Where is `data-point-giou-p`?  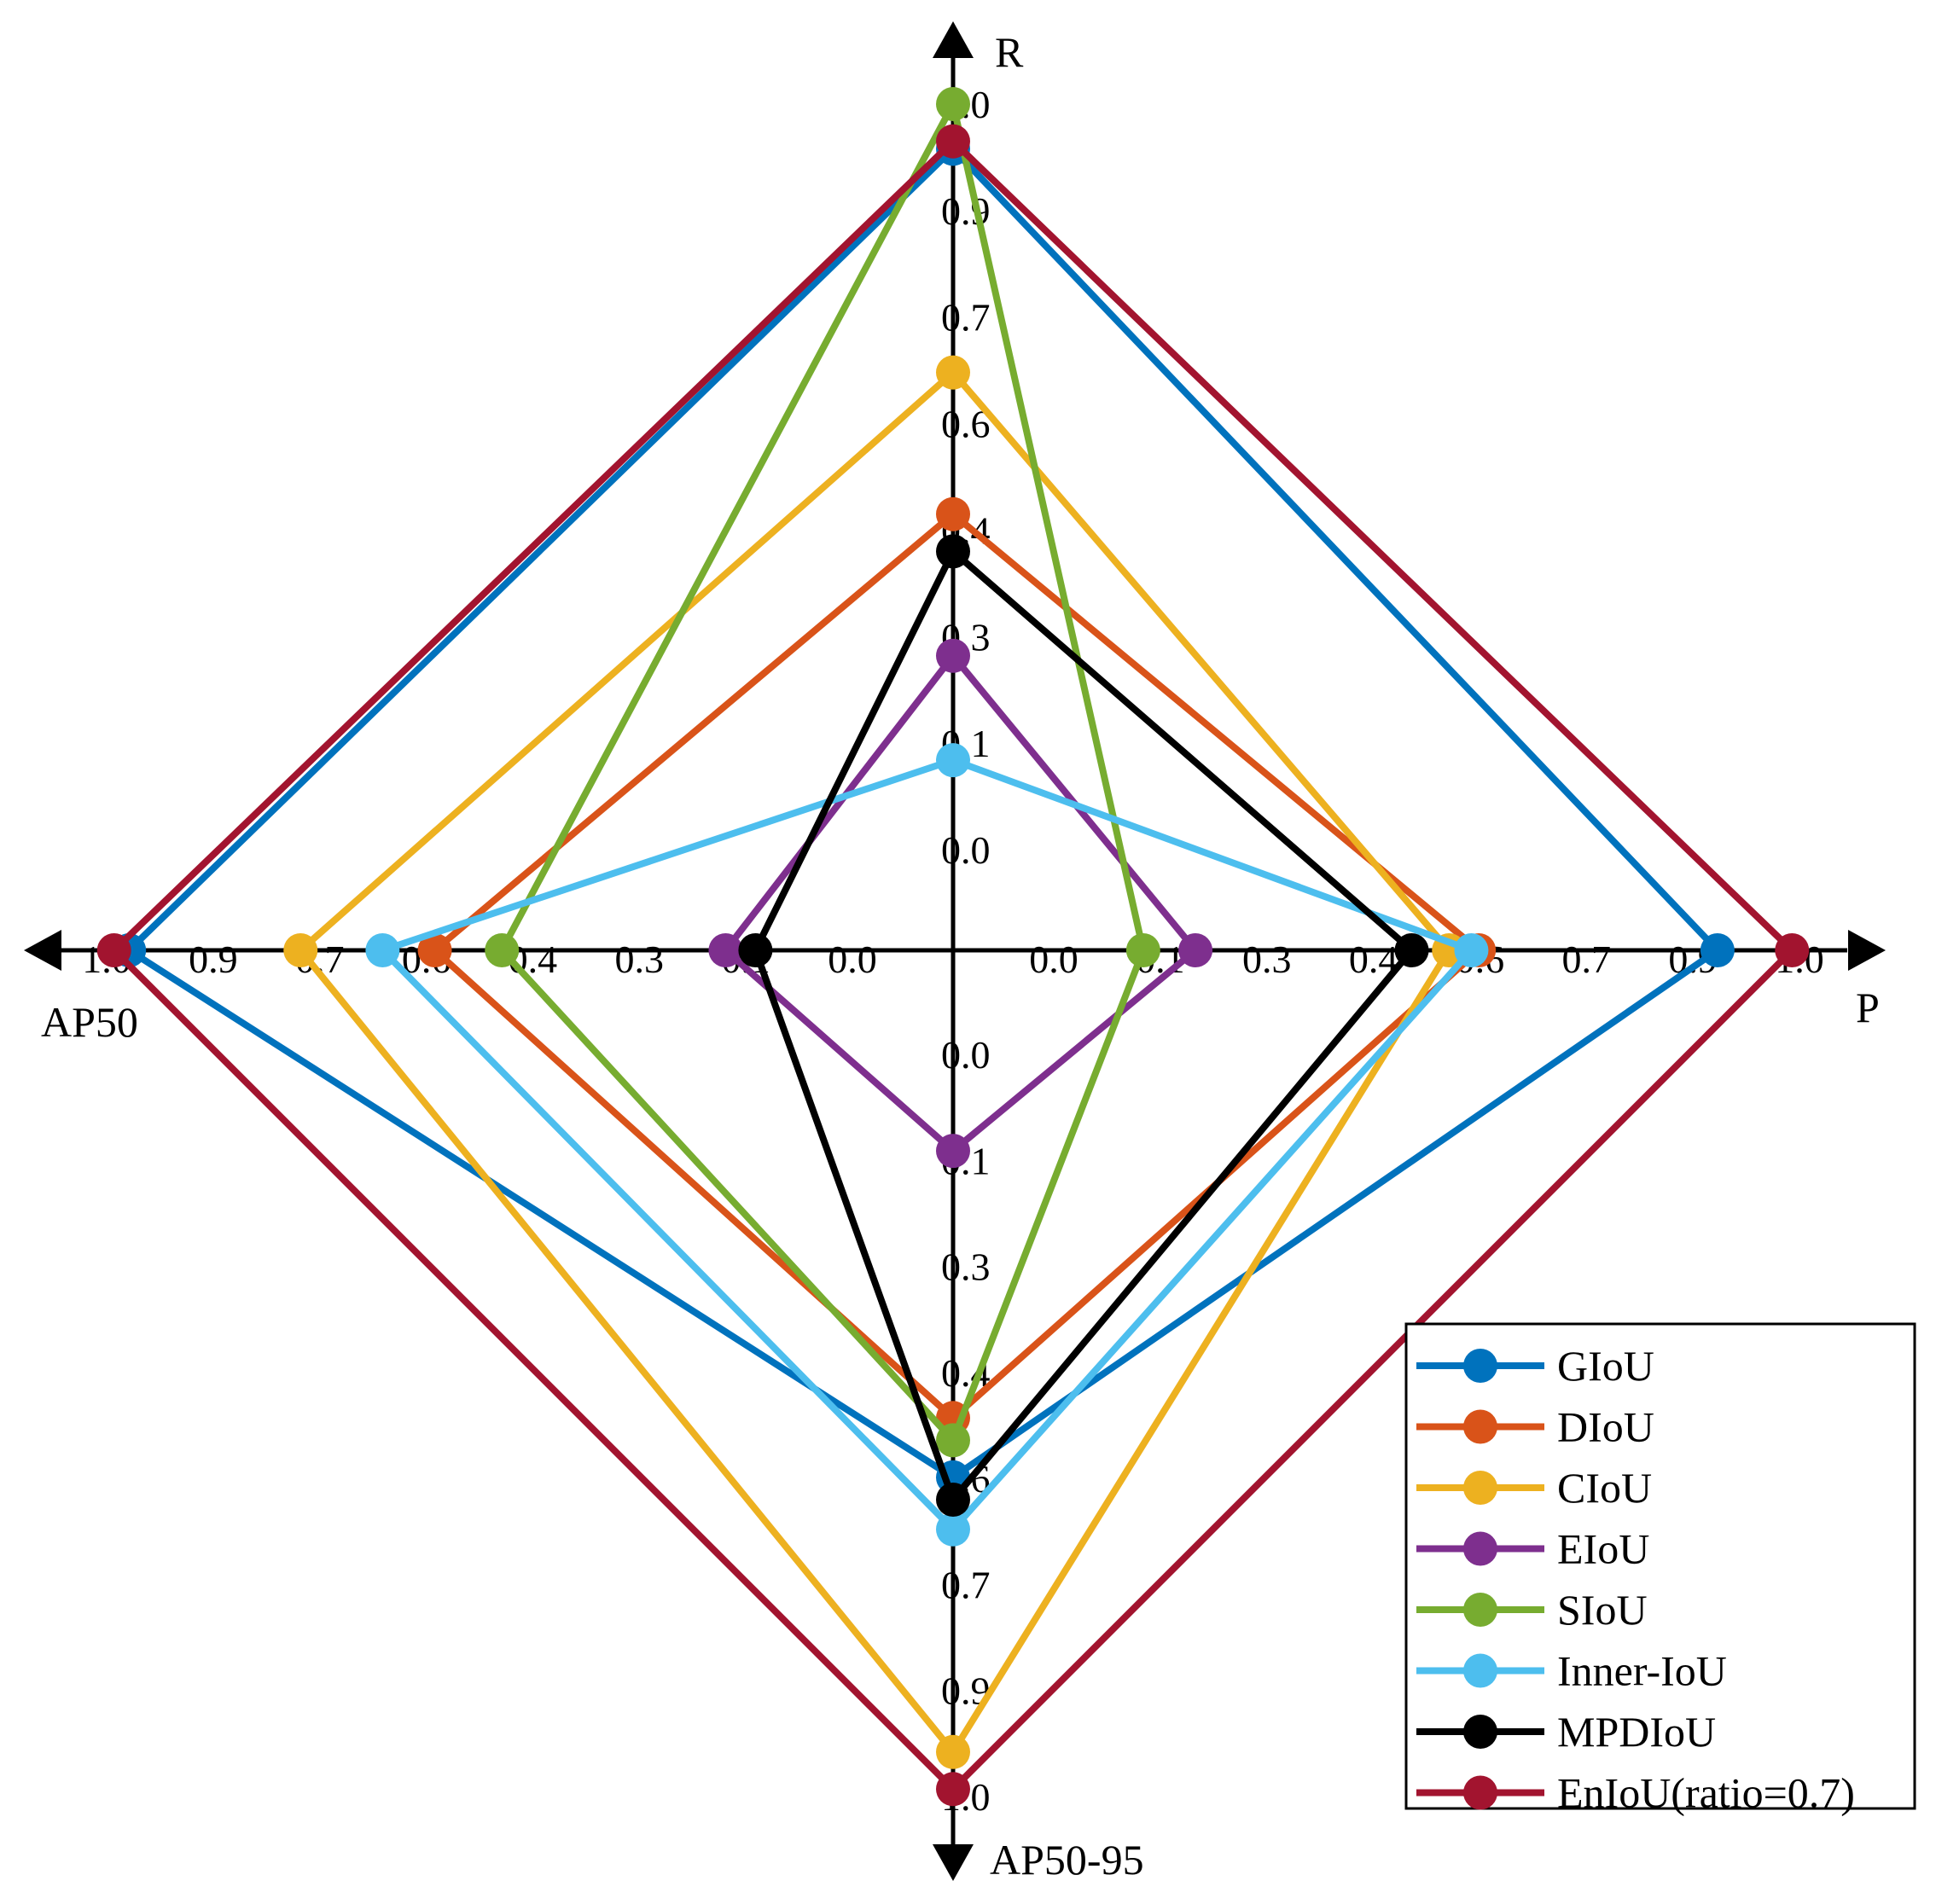
data-point-giou-p is located at coordinates (1718, 950).